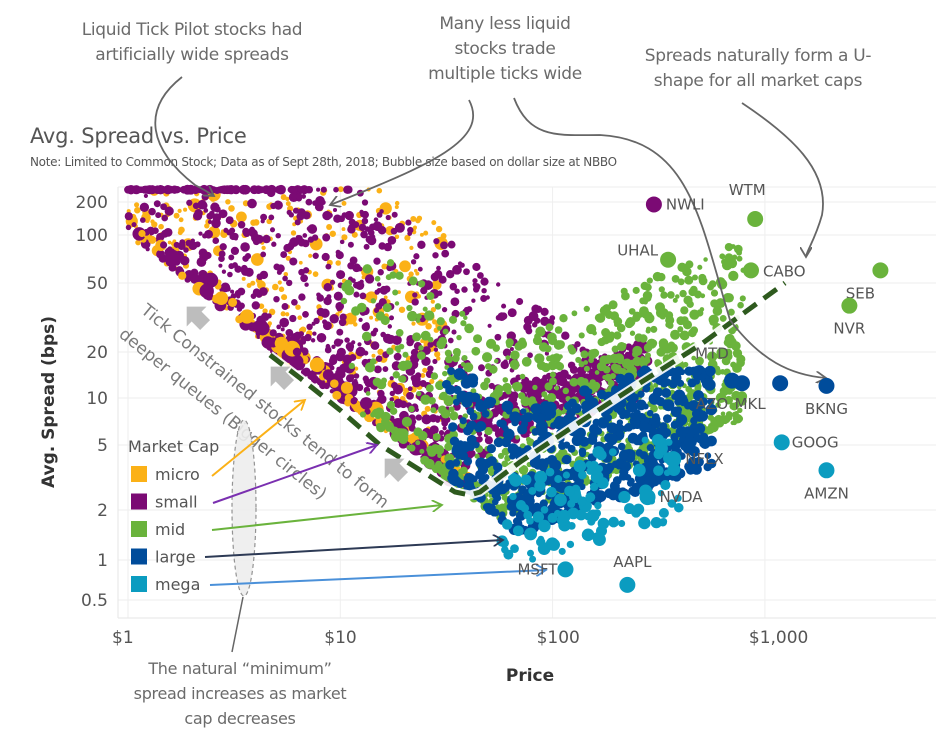 The width and height of the screenshot is (936, 740). I want to click on min-spread-pointer, so click(237, 624).